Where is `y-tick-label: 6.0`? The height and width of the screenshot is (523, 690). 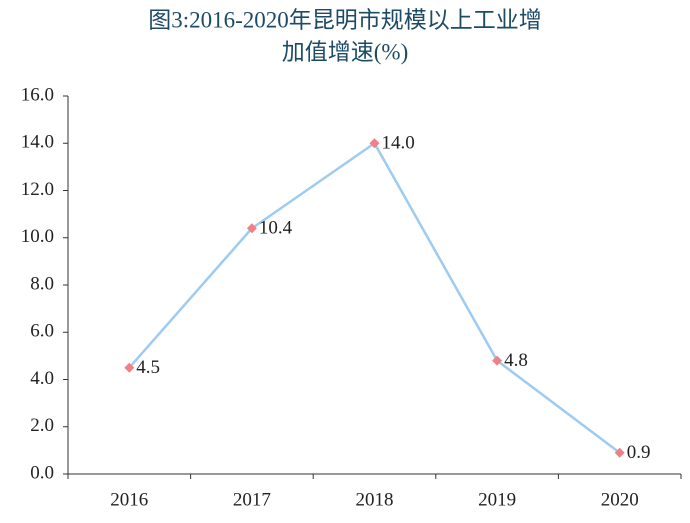
y-tick-label: 6.0 is located at coordinates (42, 331).